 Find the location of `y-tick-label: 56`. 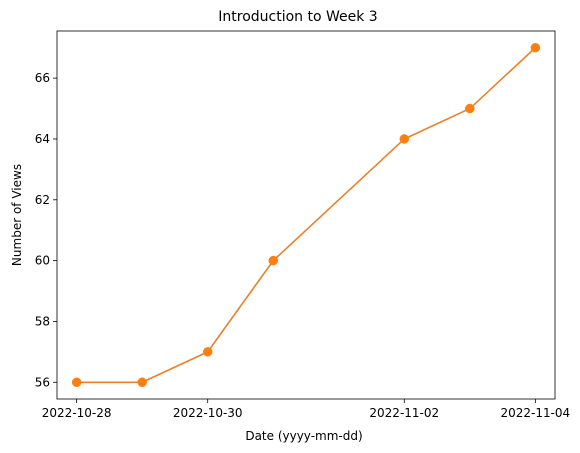

y-tick-label: 56 is located at coordinates (42, 382).